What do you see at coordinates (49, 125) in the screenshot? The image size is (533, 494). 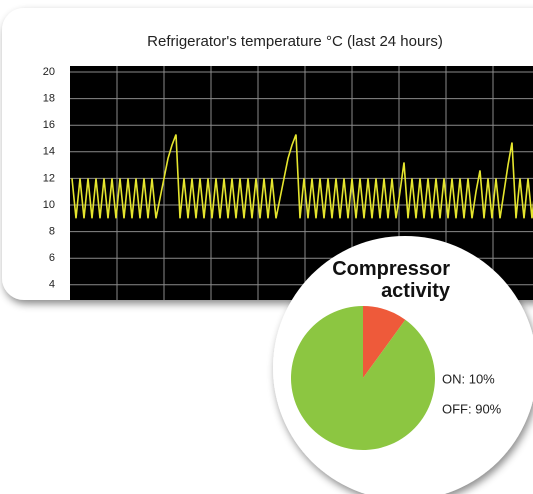 I see `y-tick-label: 16` at bounding box center [49, 125].